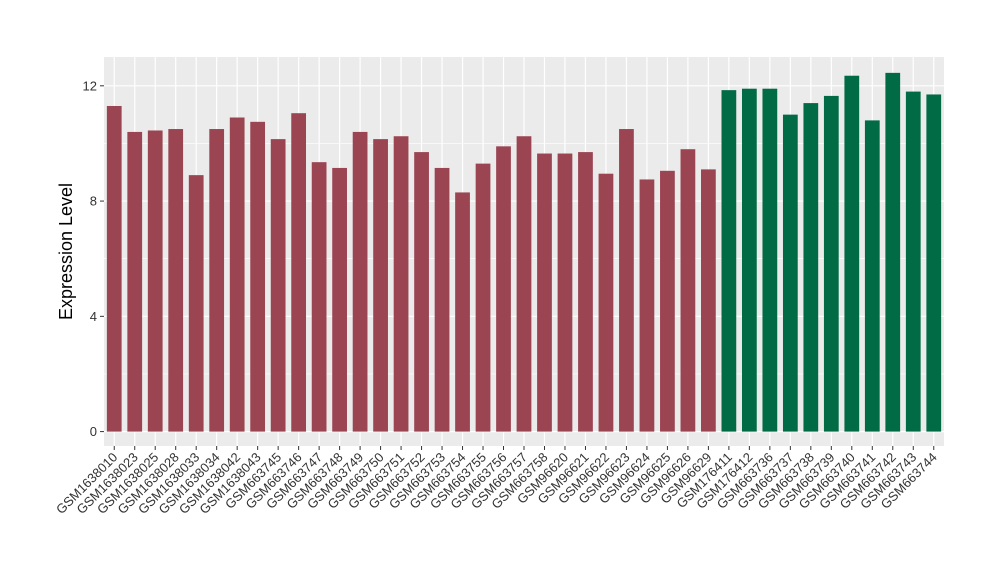 This screenshot has width=1000, height=580. What do you see at coordinates (155, 281) in the screenshot?
I see `bar-GSM1638025` at bounding box center [155, 281].